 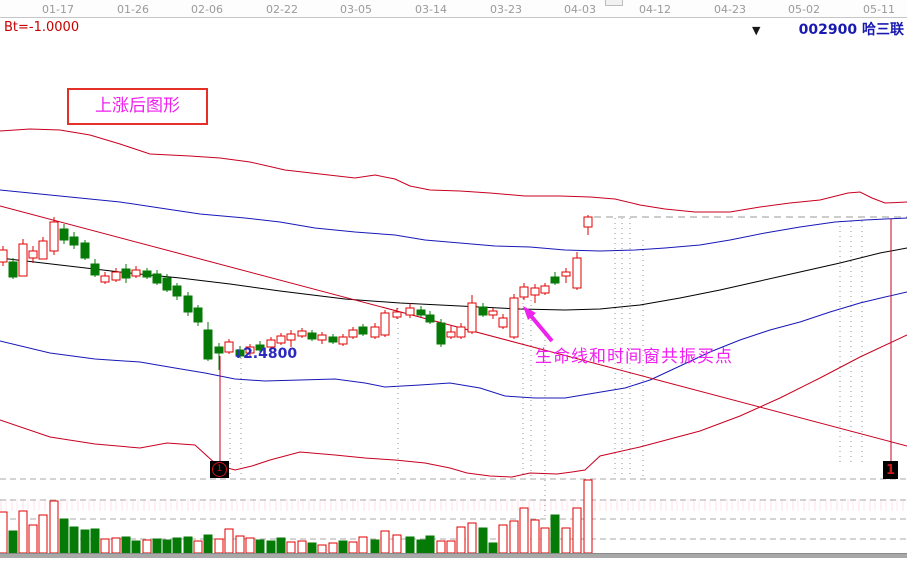 What do you see at coordinates (506, 9) in the screenshot?
I see `date-tick-label: 03-23` at bounding box center [506, 9].